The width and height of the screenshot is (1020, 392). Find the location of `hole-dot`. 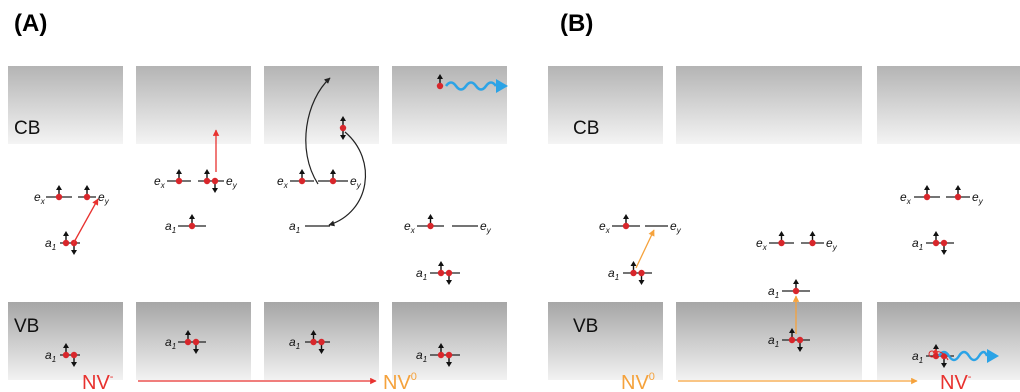

hole-dot is located at coordinates (932, 354).